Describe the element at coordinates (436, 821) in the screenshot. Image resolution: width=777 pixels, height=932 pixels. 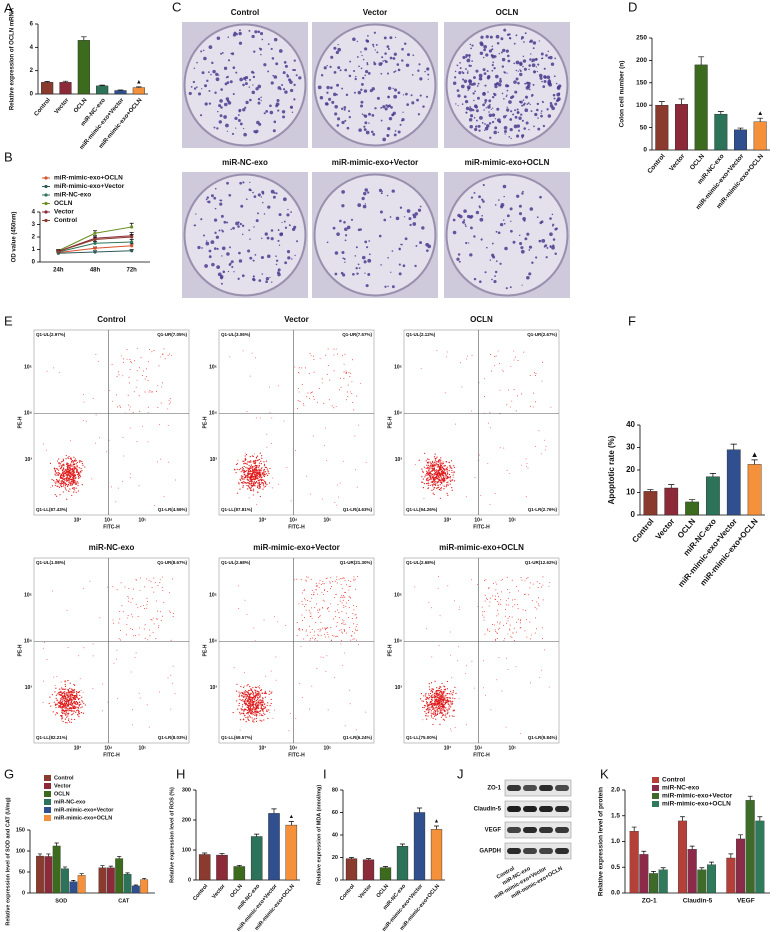
I see `significance-marker: ▲` at that location.